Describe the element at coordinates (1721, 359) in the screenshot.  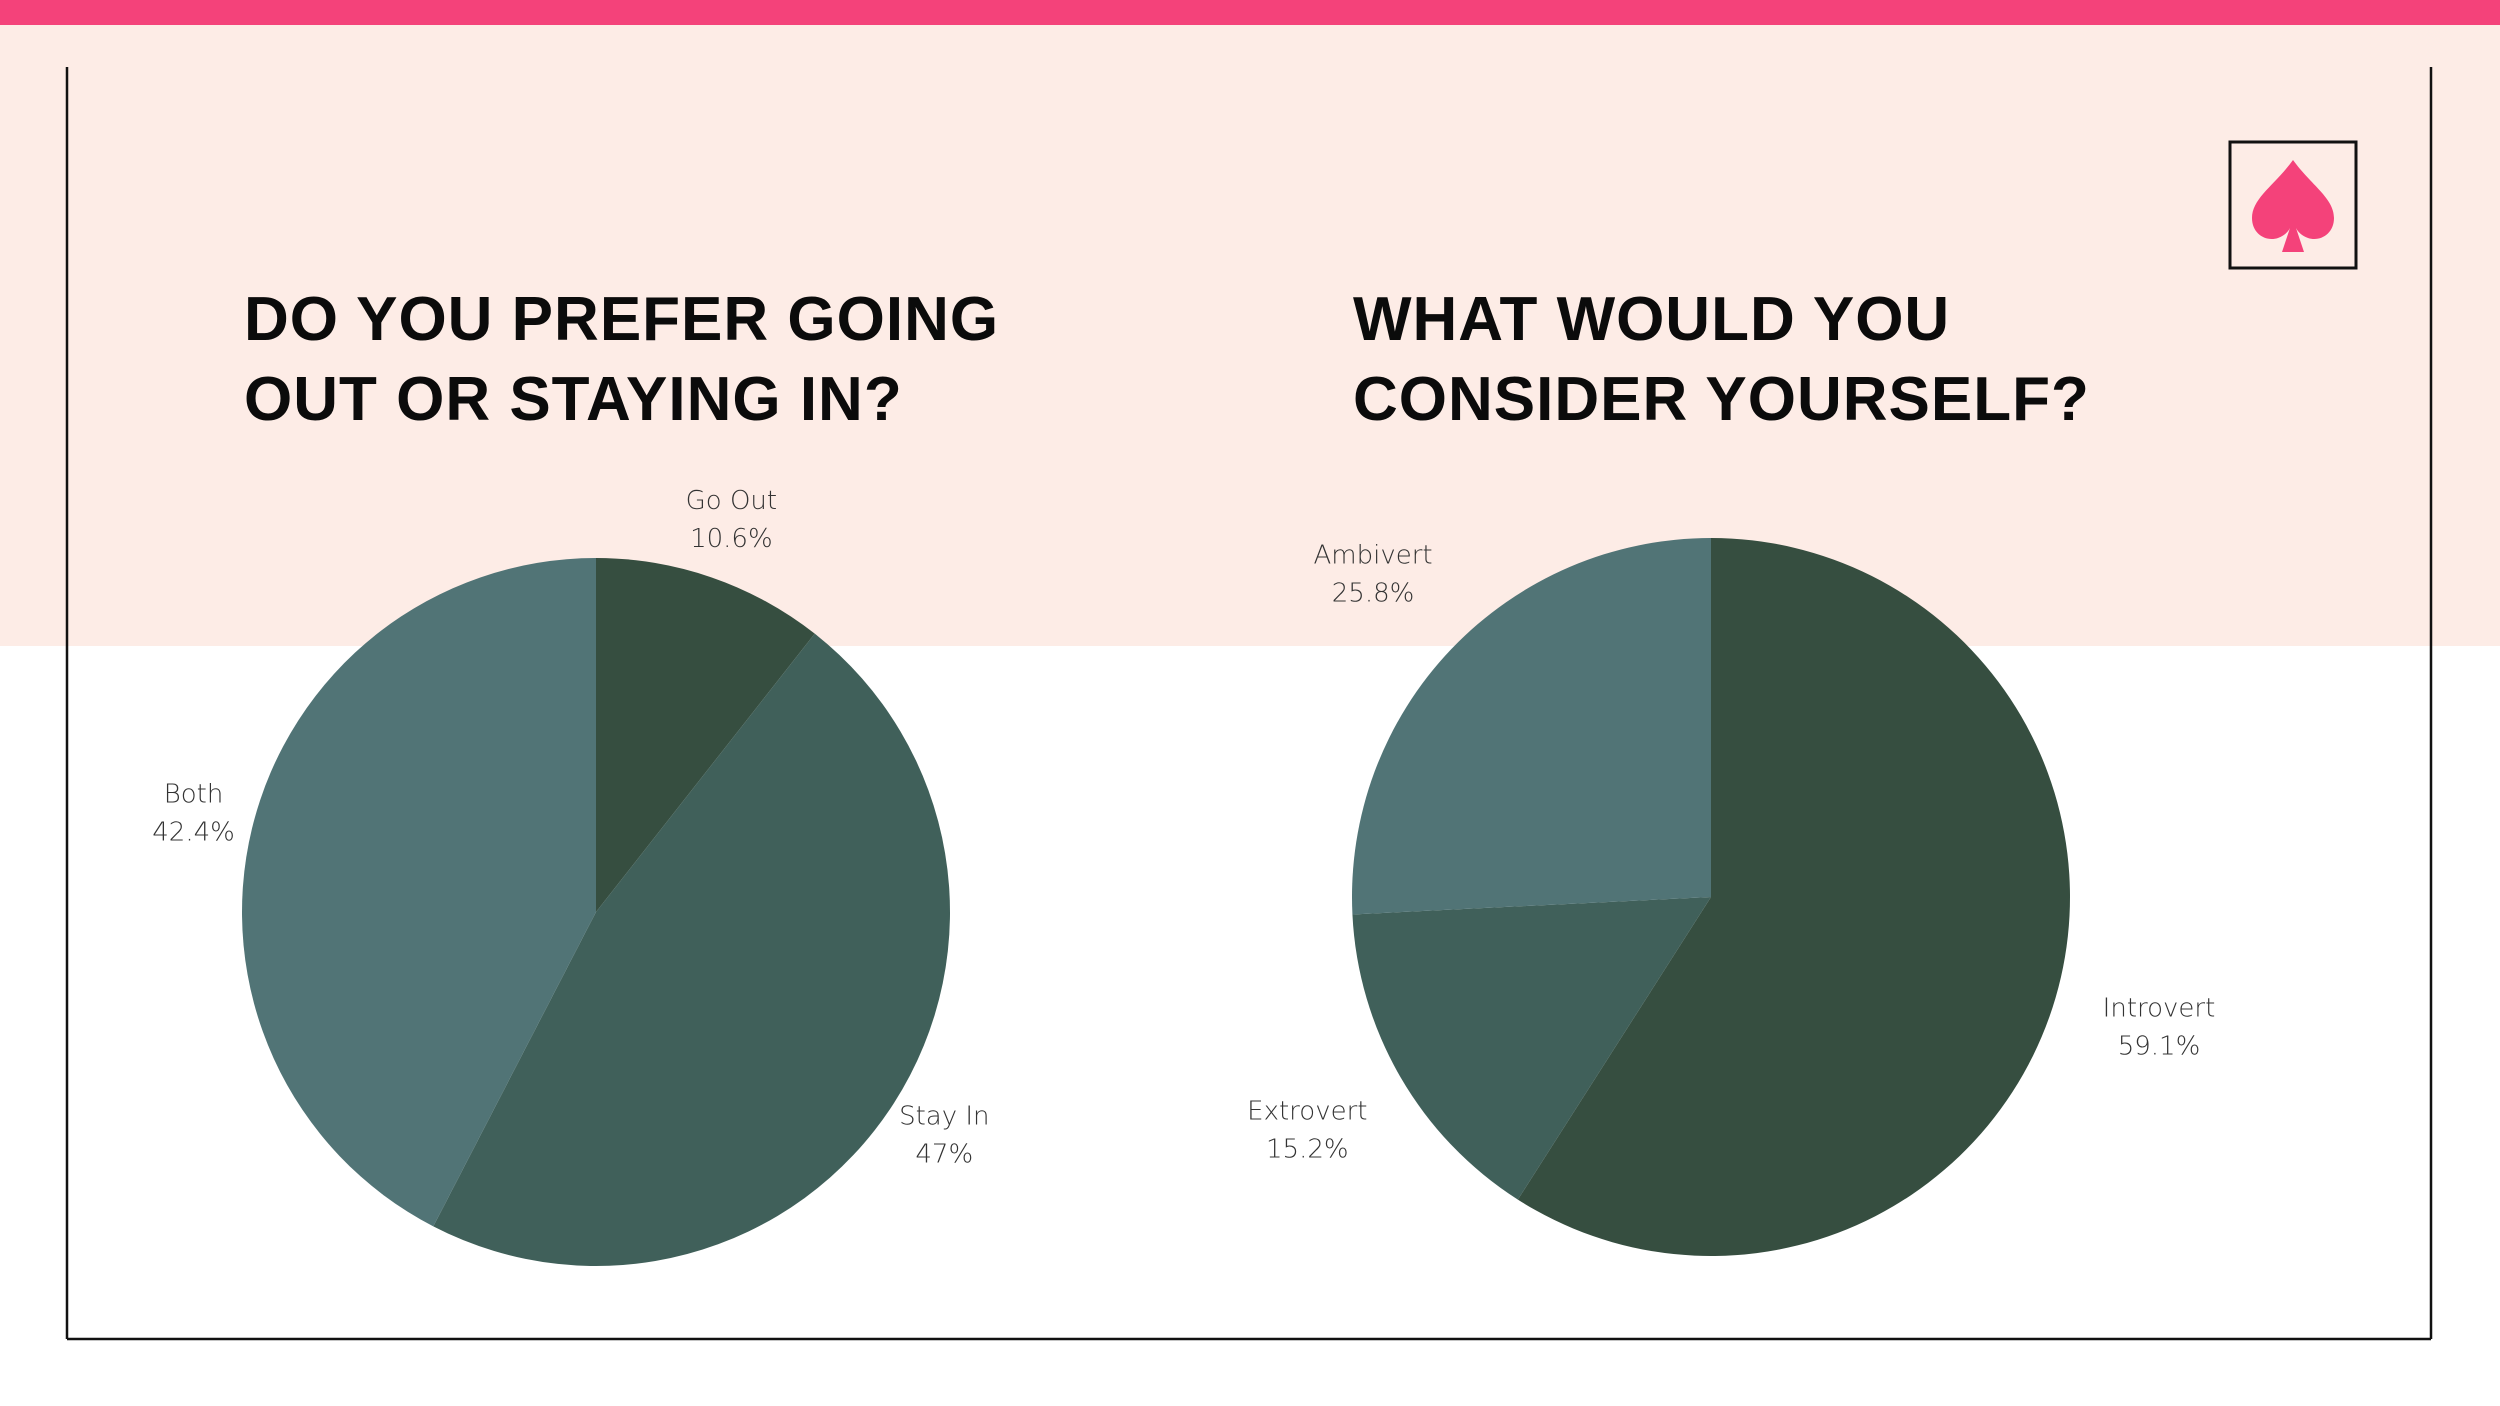
I see `chart-title: WHAT WOULD YOU CONSIDER YOURSELF?` at that location.